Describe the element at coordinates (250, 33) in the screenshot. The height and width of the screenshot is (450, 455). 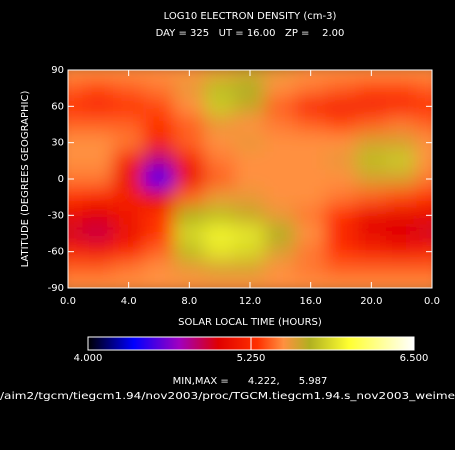
I see `chart-subtitle: DAY = 325 UT = 16.00 ZP = 2.00` at that location.